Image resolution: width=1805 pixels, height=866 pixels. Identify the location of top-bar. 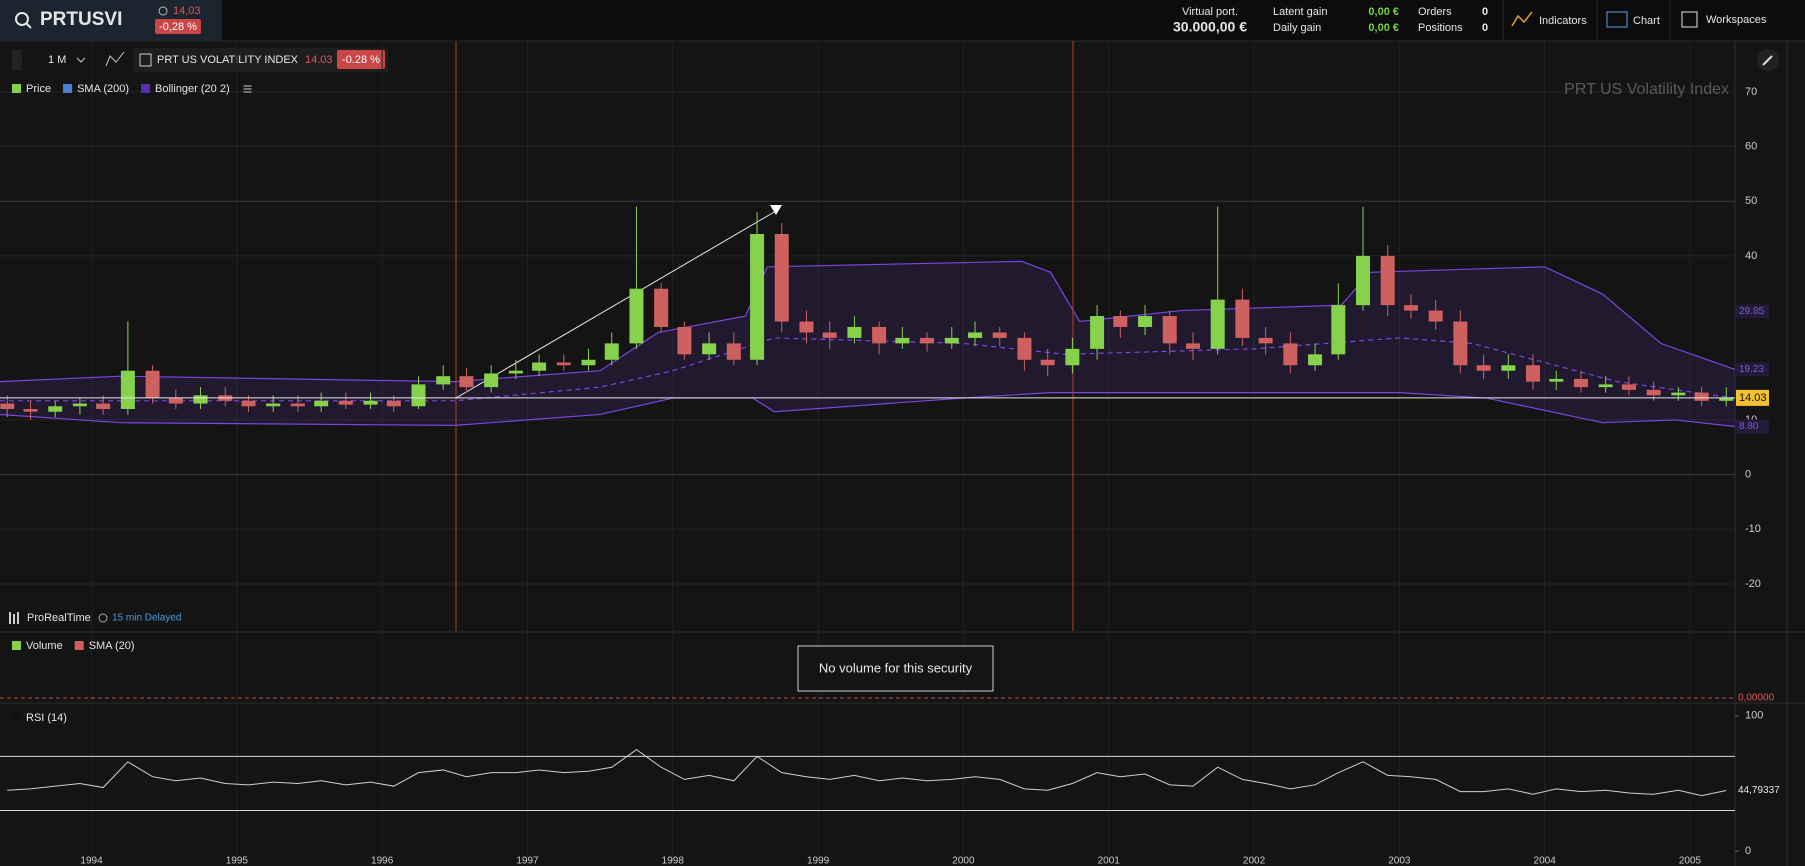
(902, 20).